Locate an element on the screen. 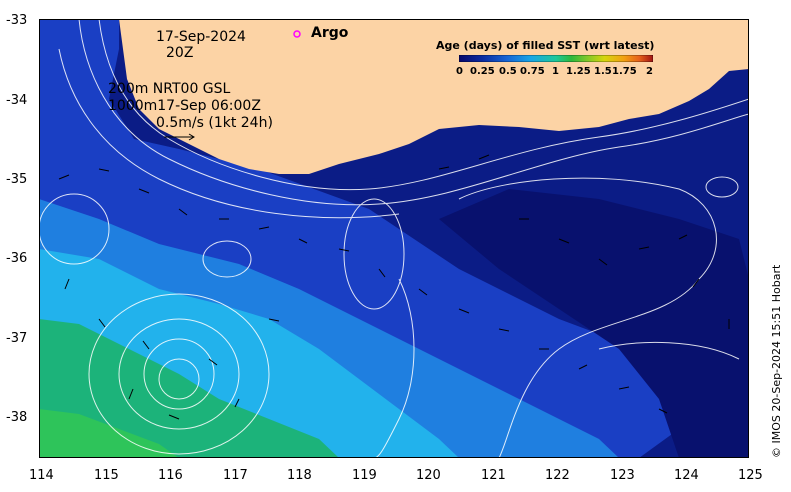  x-tick-label: 124 is located at coordinates (686, 475).